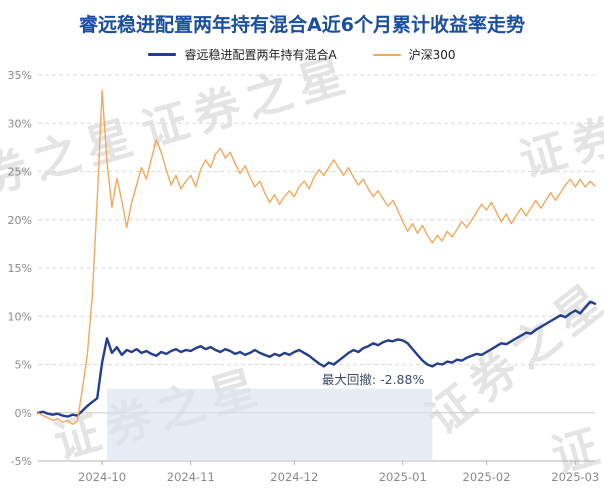  What do you see at coordinates (23, 365) in the screenshot?
I see `y-axis-tick-label: 5%` at bounding box center [23, 365].